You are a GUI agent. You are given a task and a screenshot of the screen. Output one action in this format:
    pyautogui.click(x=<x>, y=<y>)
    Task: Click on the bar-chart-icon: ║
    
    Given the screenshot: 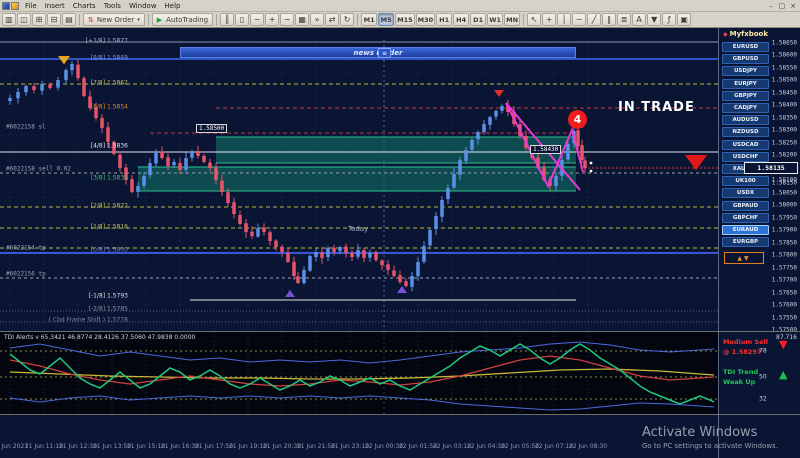 What is the action you would take?
    pyautogui.click(x=227, y=19)
    